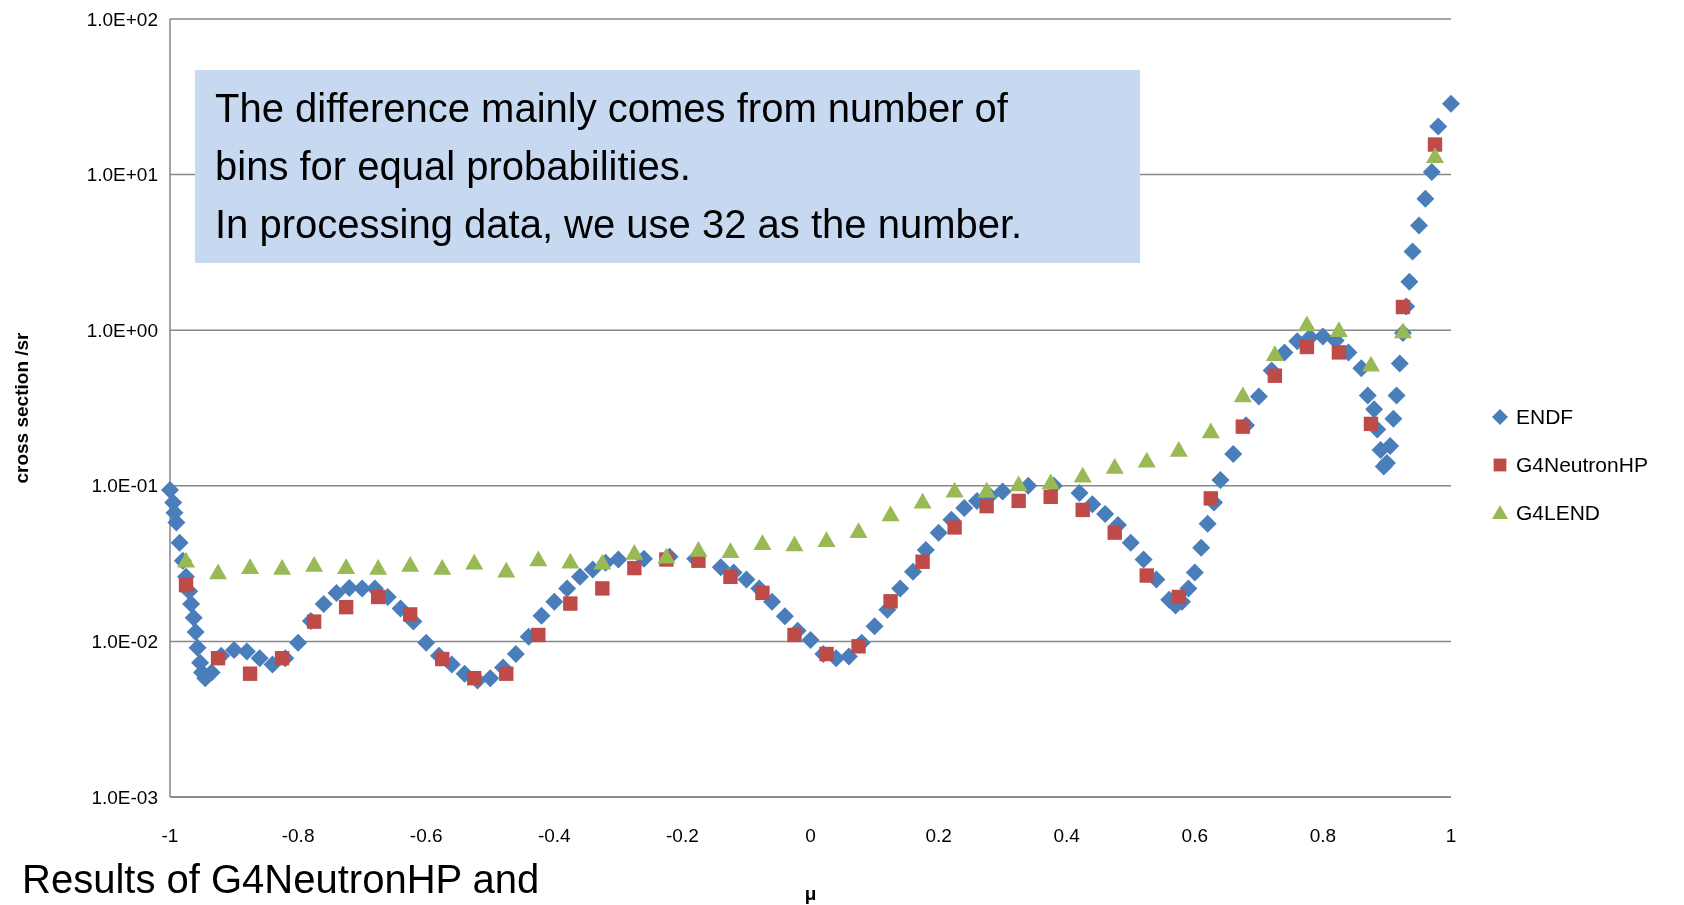 This screenshot has height=905, width=1684. I want to click on x-tick-label: 0.4, so click(1067, 835).